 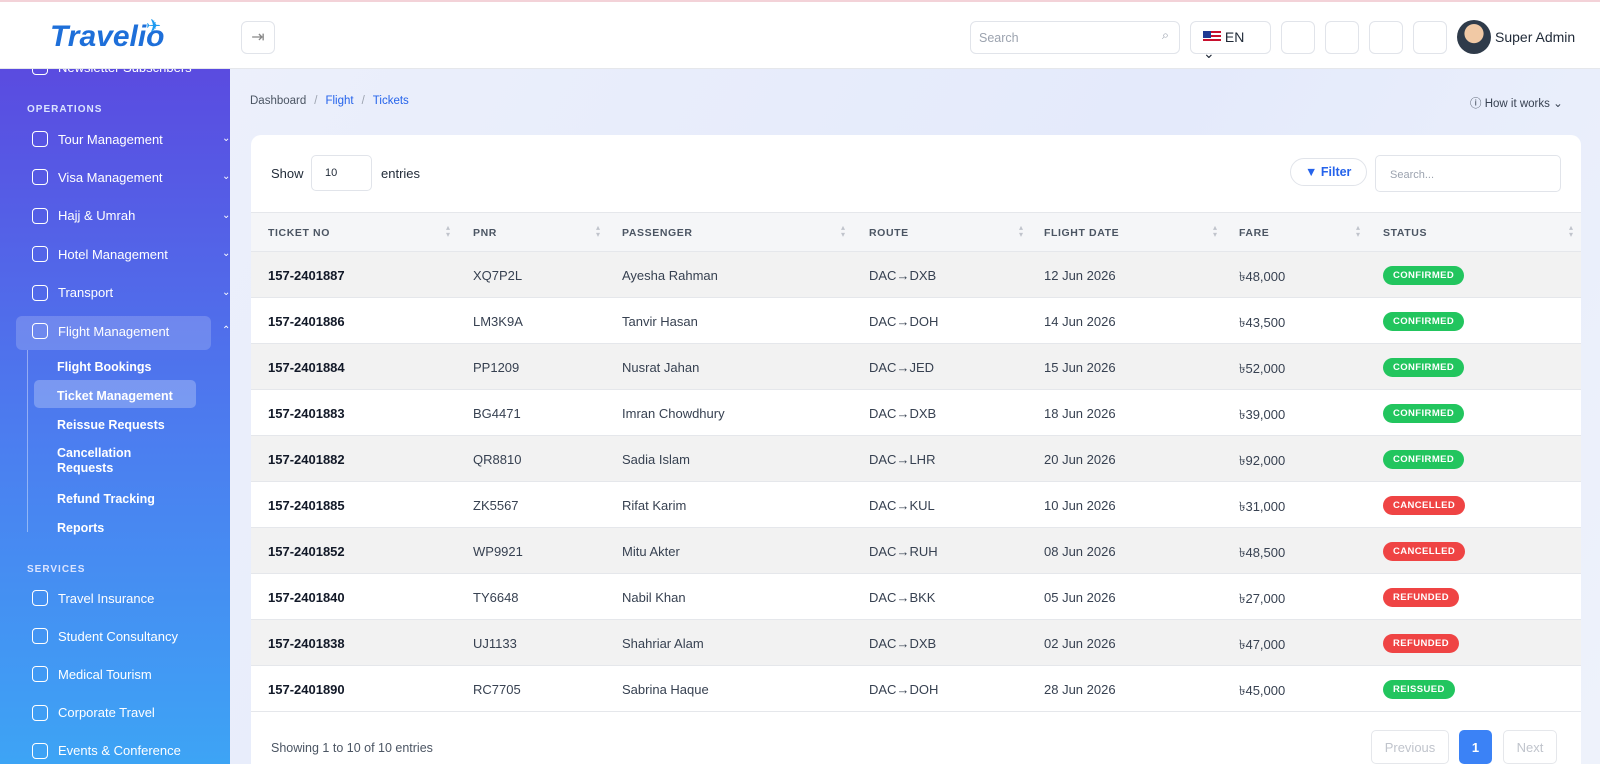 What do you see at coordinates (1405, 233) in the screenshot?
I see `column-header: STATUS` at bounding box center [1405, 233].